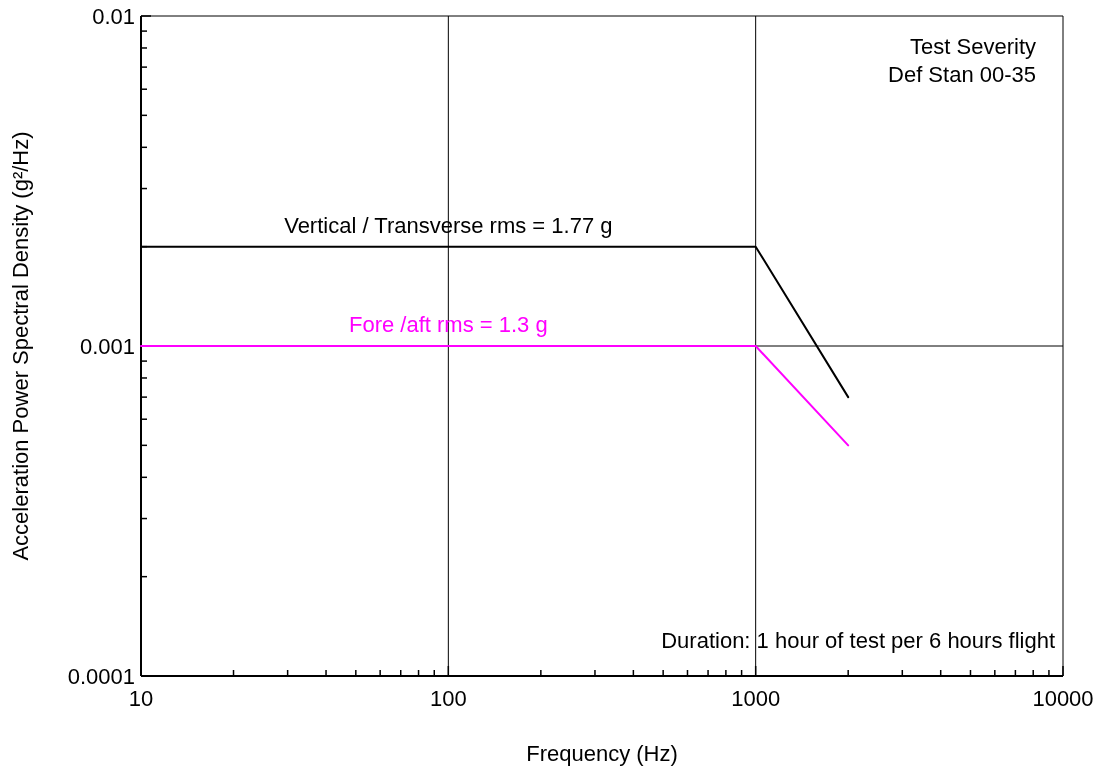  I want to click on y-tick-label: 0.001, so click(107, 346).